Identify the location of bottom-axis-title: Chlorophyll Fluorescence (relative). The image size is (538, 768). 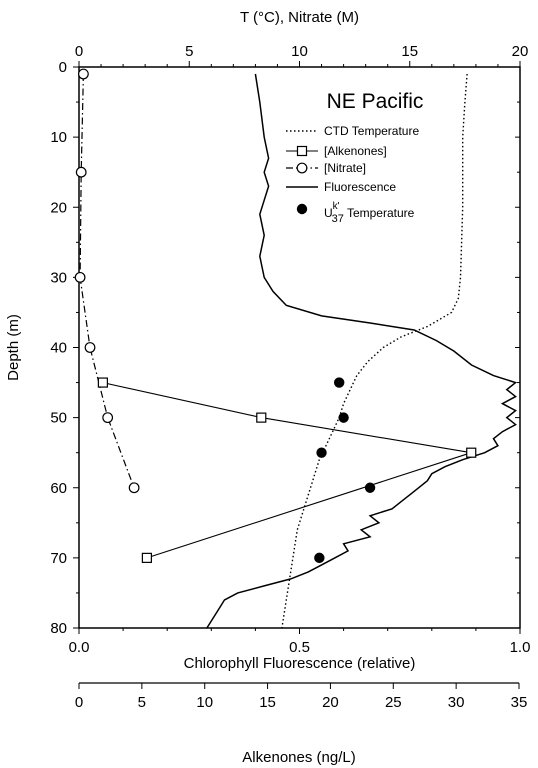
(300, 663).